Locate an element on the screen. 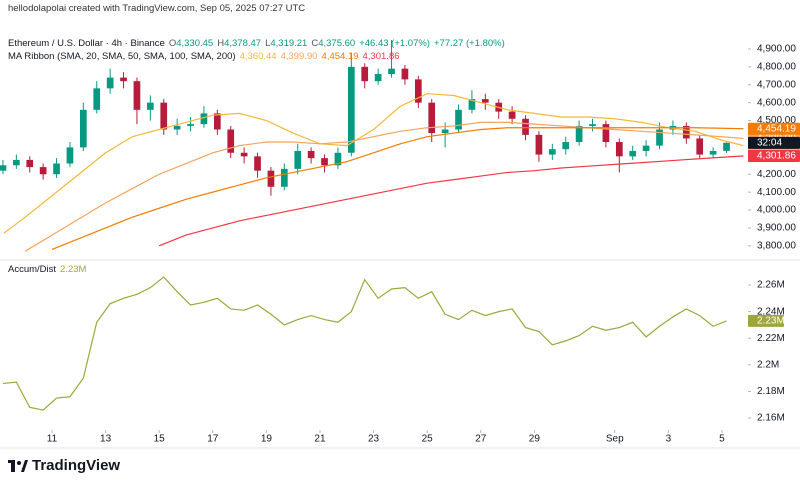 Image resolution: width=800 pixels, height=500 pixels. change-label: +46.43 (+1.07%) is located at coordinates (394, 43).